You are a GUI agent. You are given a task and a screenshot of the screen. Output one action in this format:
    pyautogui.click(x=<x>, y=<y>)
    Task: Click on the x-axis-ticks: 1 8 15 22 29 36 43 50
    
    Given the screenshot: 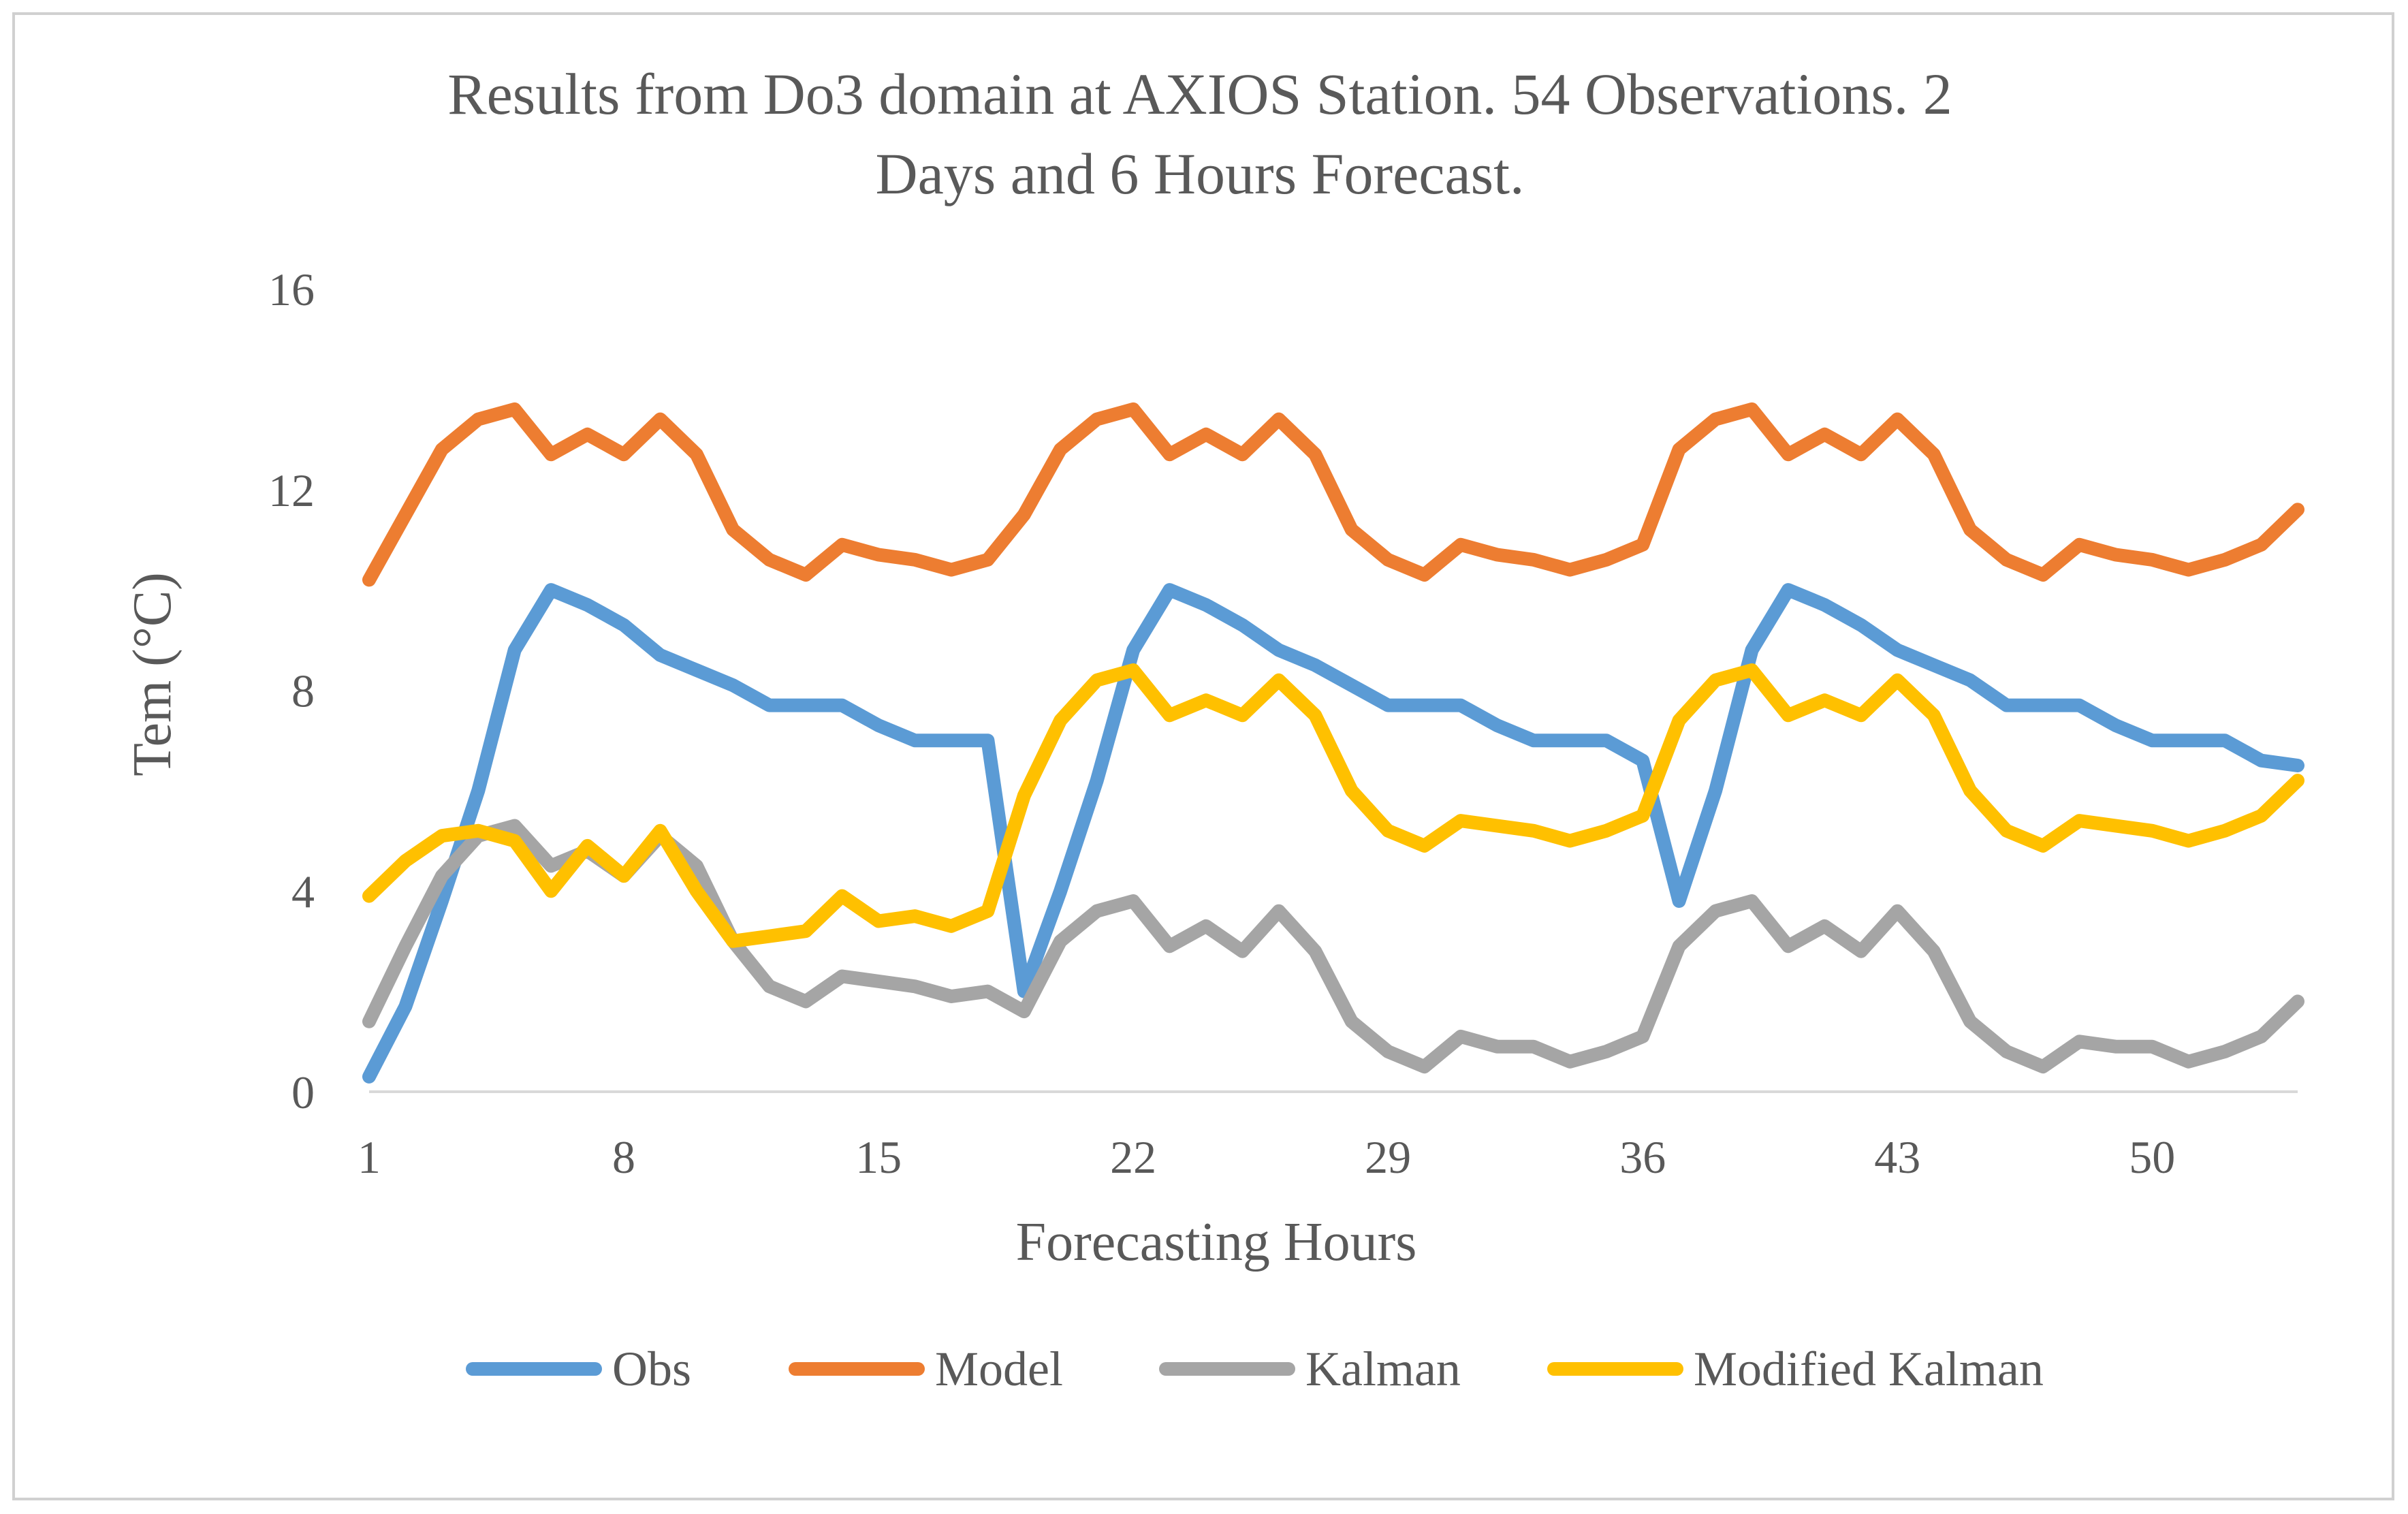 What is the action you would take?
    pyautogui.click(x=1266, y=1157)
    